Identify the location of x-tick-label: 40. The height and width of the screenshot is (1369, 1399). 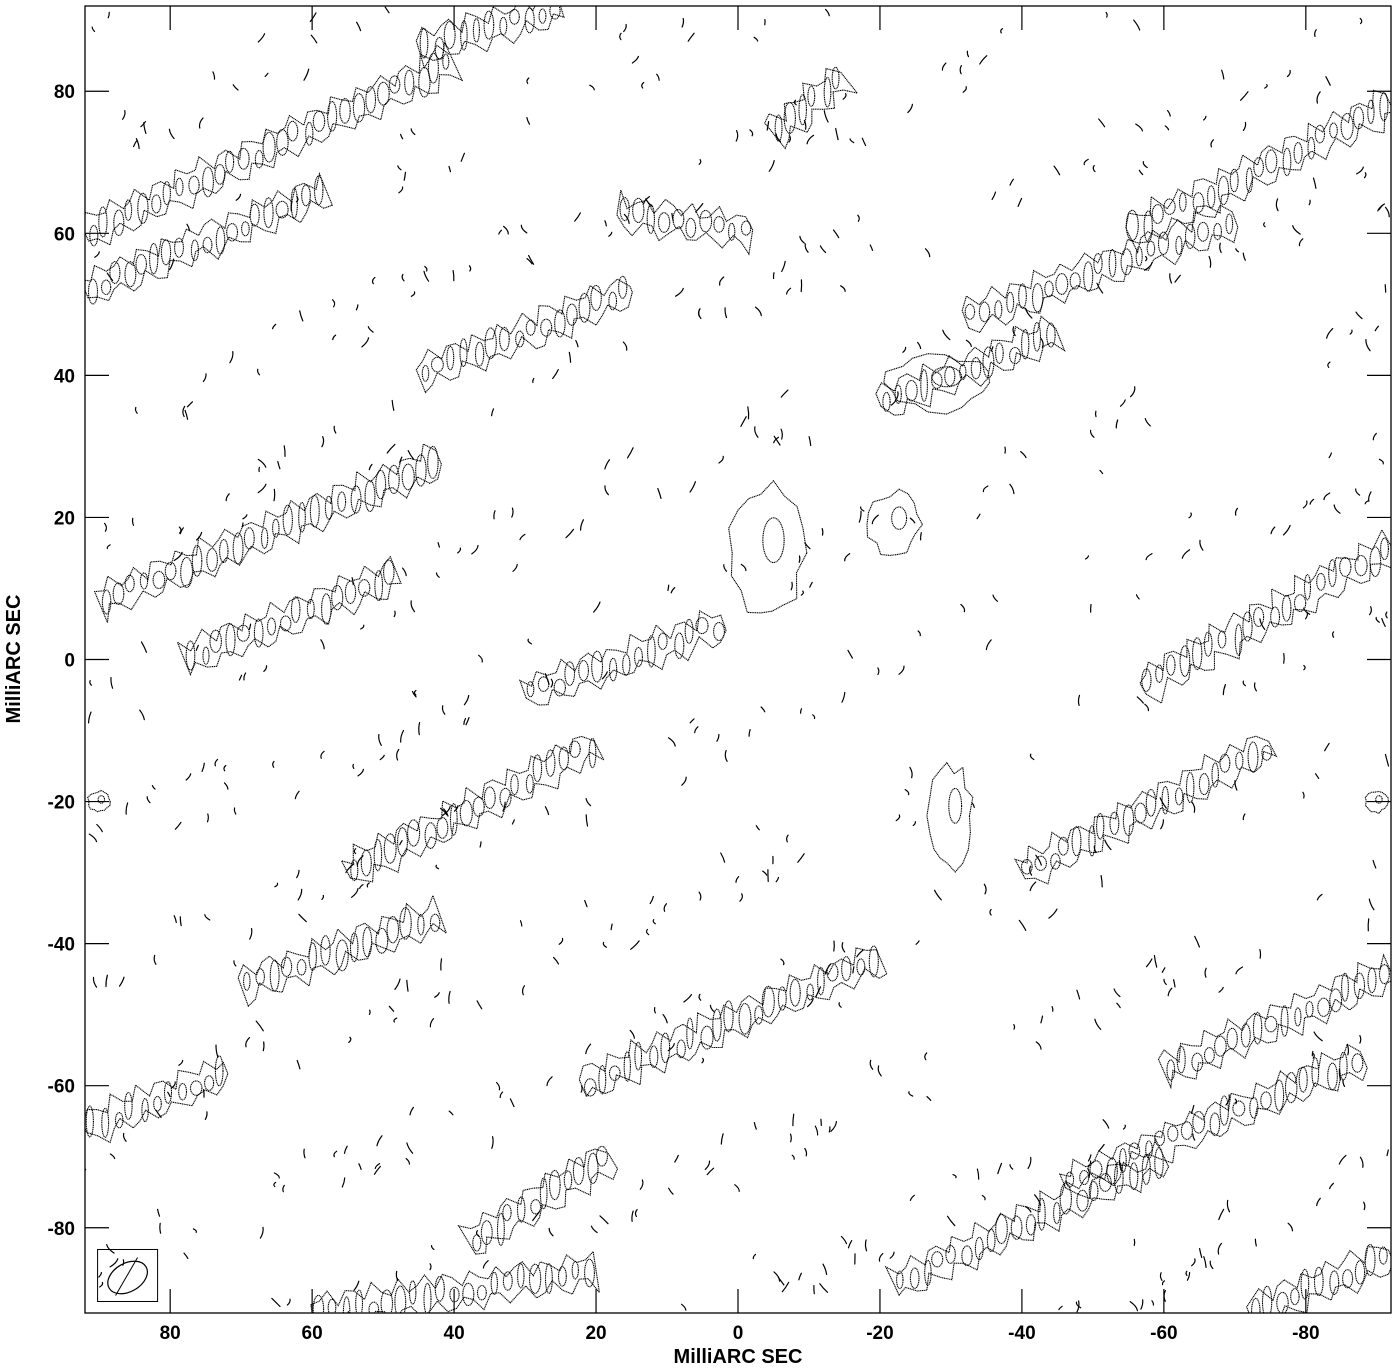
(454, 1333).